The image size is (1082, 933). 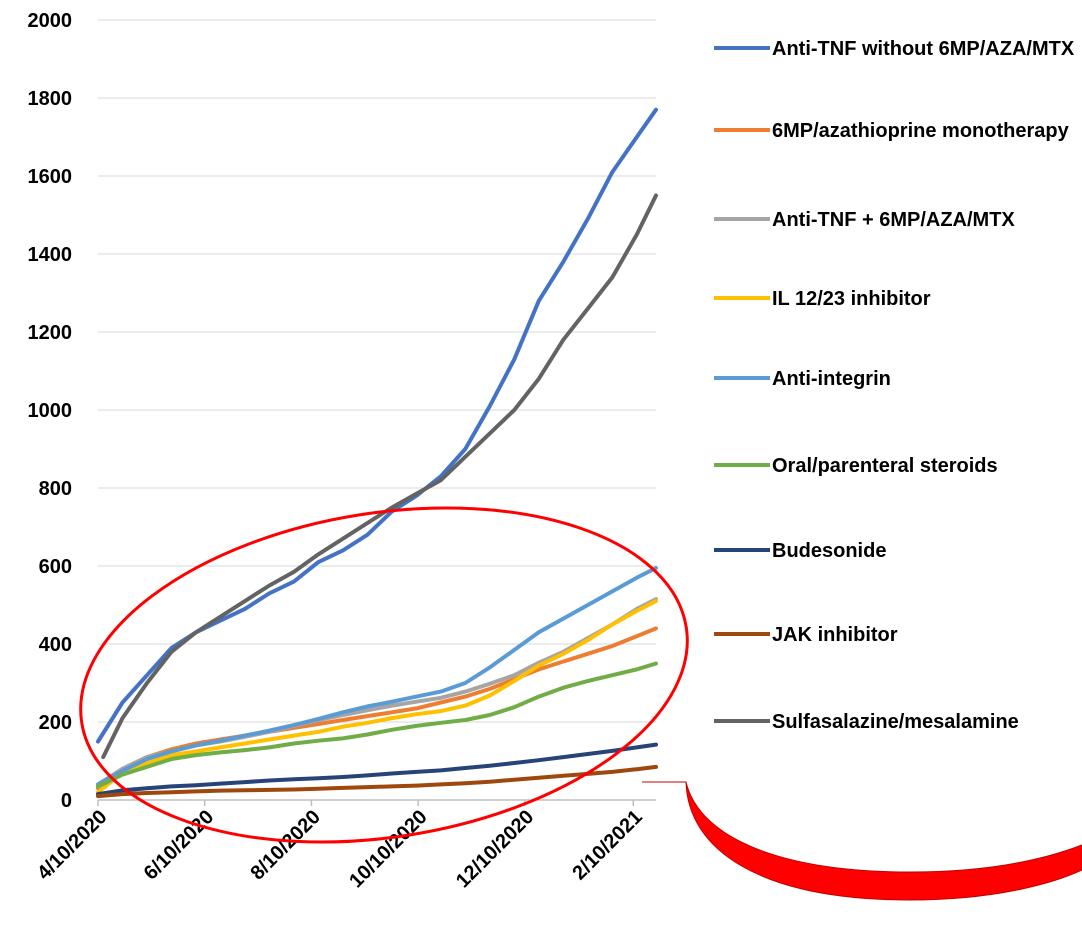 I want to click on y-tick-label: 1400, so click(x=50, y=255).